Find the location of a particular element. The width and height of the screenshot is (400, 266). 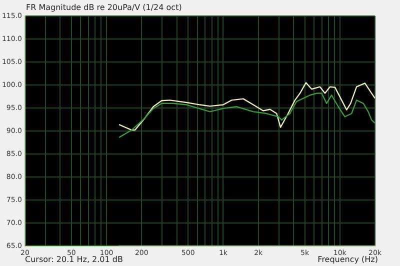

text: Cursor: 20.1 Hz, 2.01 dB is located at coordinates (74, 259).